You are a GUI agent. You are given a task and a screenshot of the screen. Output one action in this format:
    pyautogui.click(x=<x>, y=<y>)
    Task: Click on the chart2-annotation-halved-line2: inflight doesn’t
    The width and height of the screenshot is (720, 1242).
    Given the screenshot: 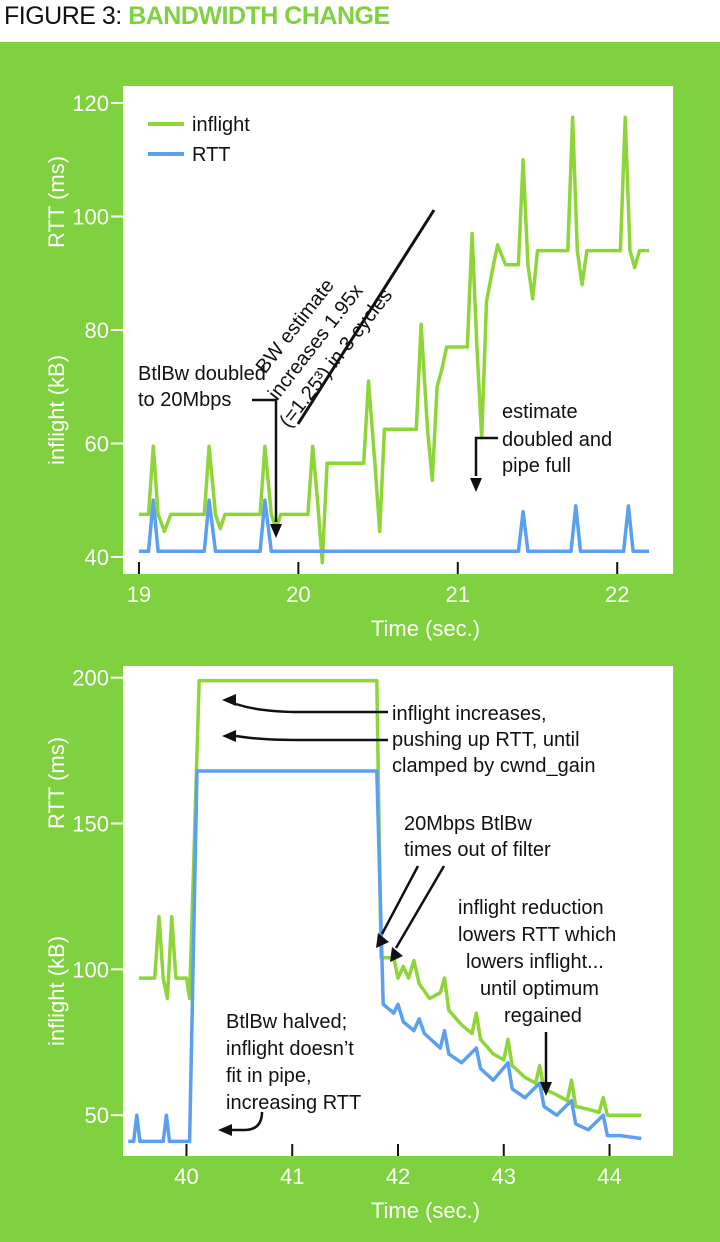 What is the action you would take?
    pyautogui.click(x=290, y=1049)
    